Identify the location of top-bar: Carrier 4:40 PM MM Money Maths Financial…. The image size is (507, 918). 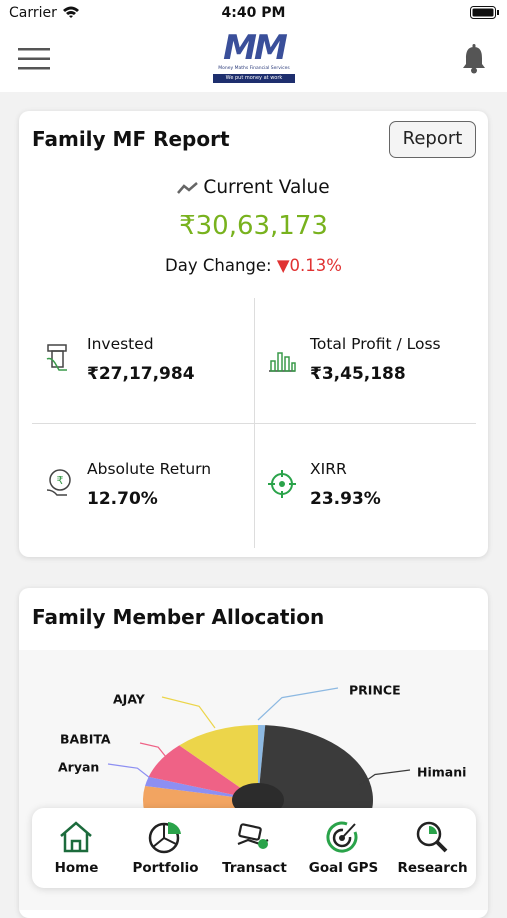
(253, 46).